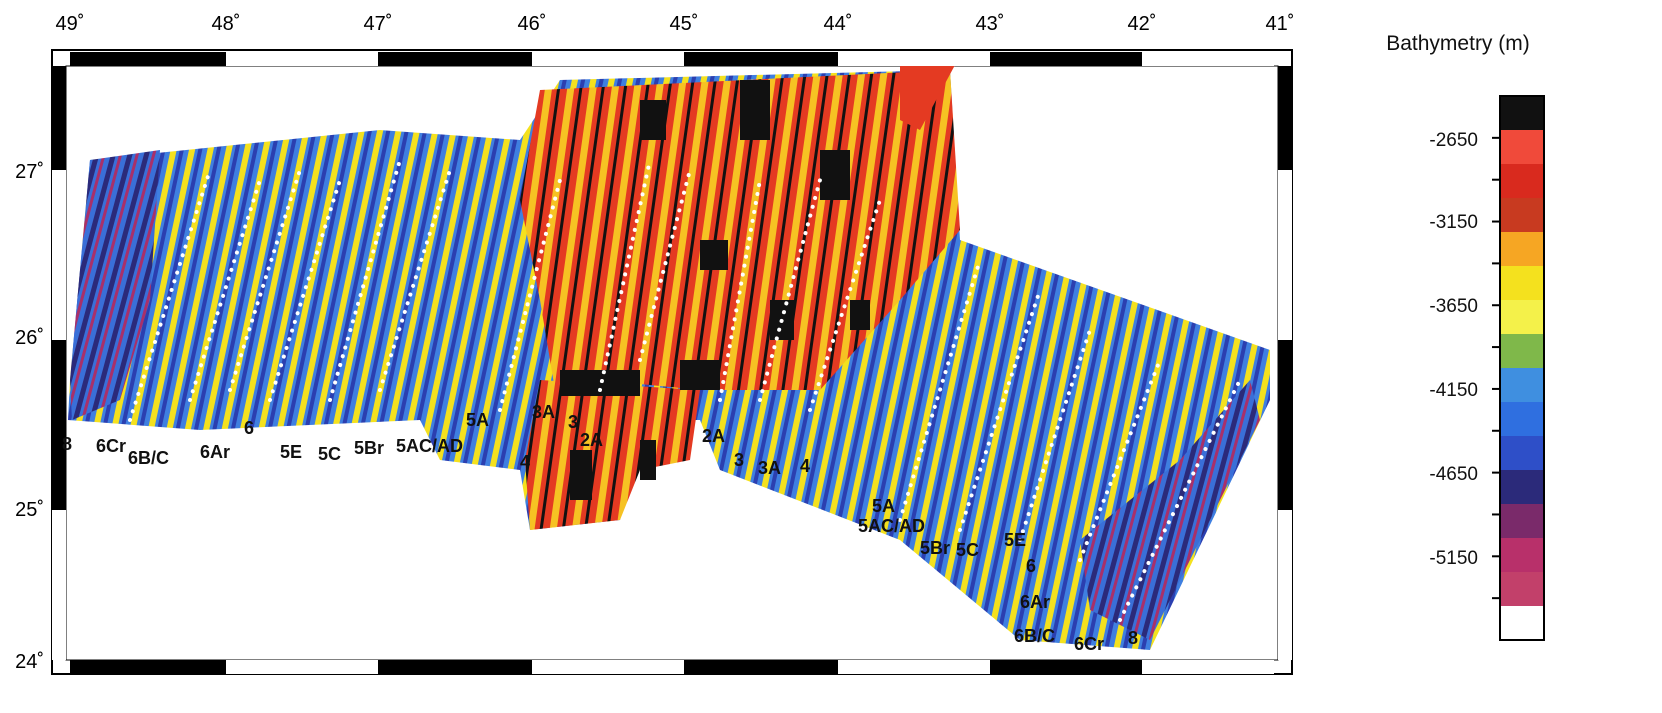 The height and width of the screenshot is (713, 1662). I want to click on lon-tick-label: 48˚, so click(226, 24).